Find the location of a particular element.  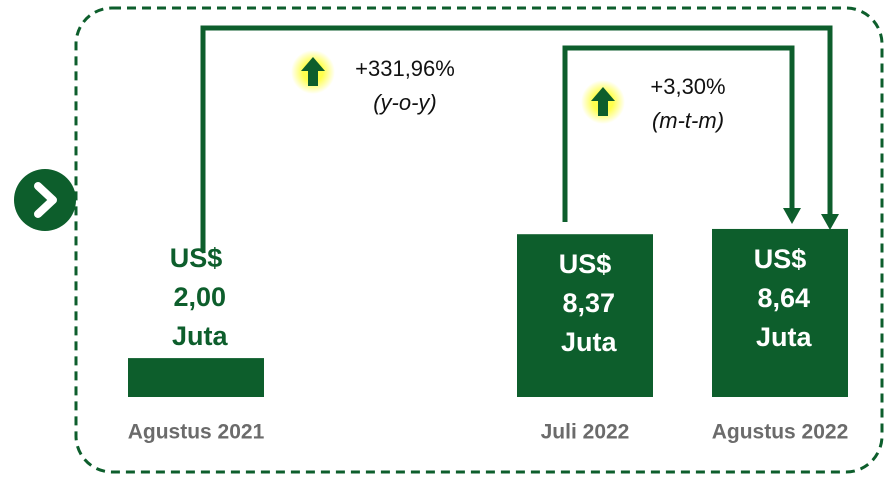

chevron is located at coordinates (45, 200).